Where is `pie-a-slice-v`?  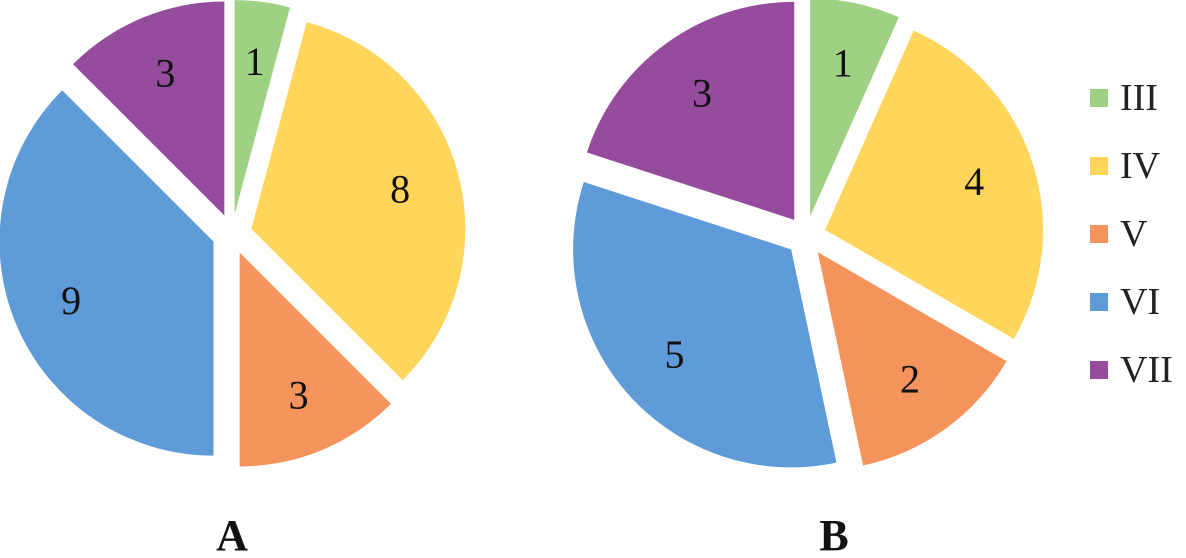
pie-a-slice-v is located at coordinates (315, 359).